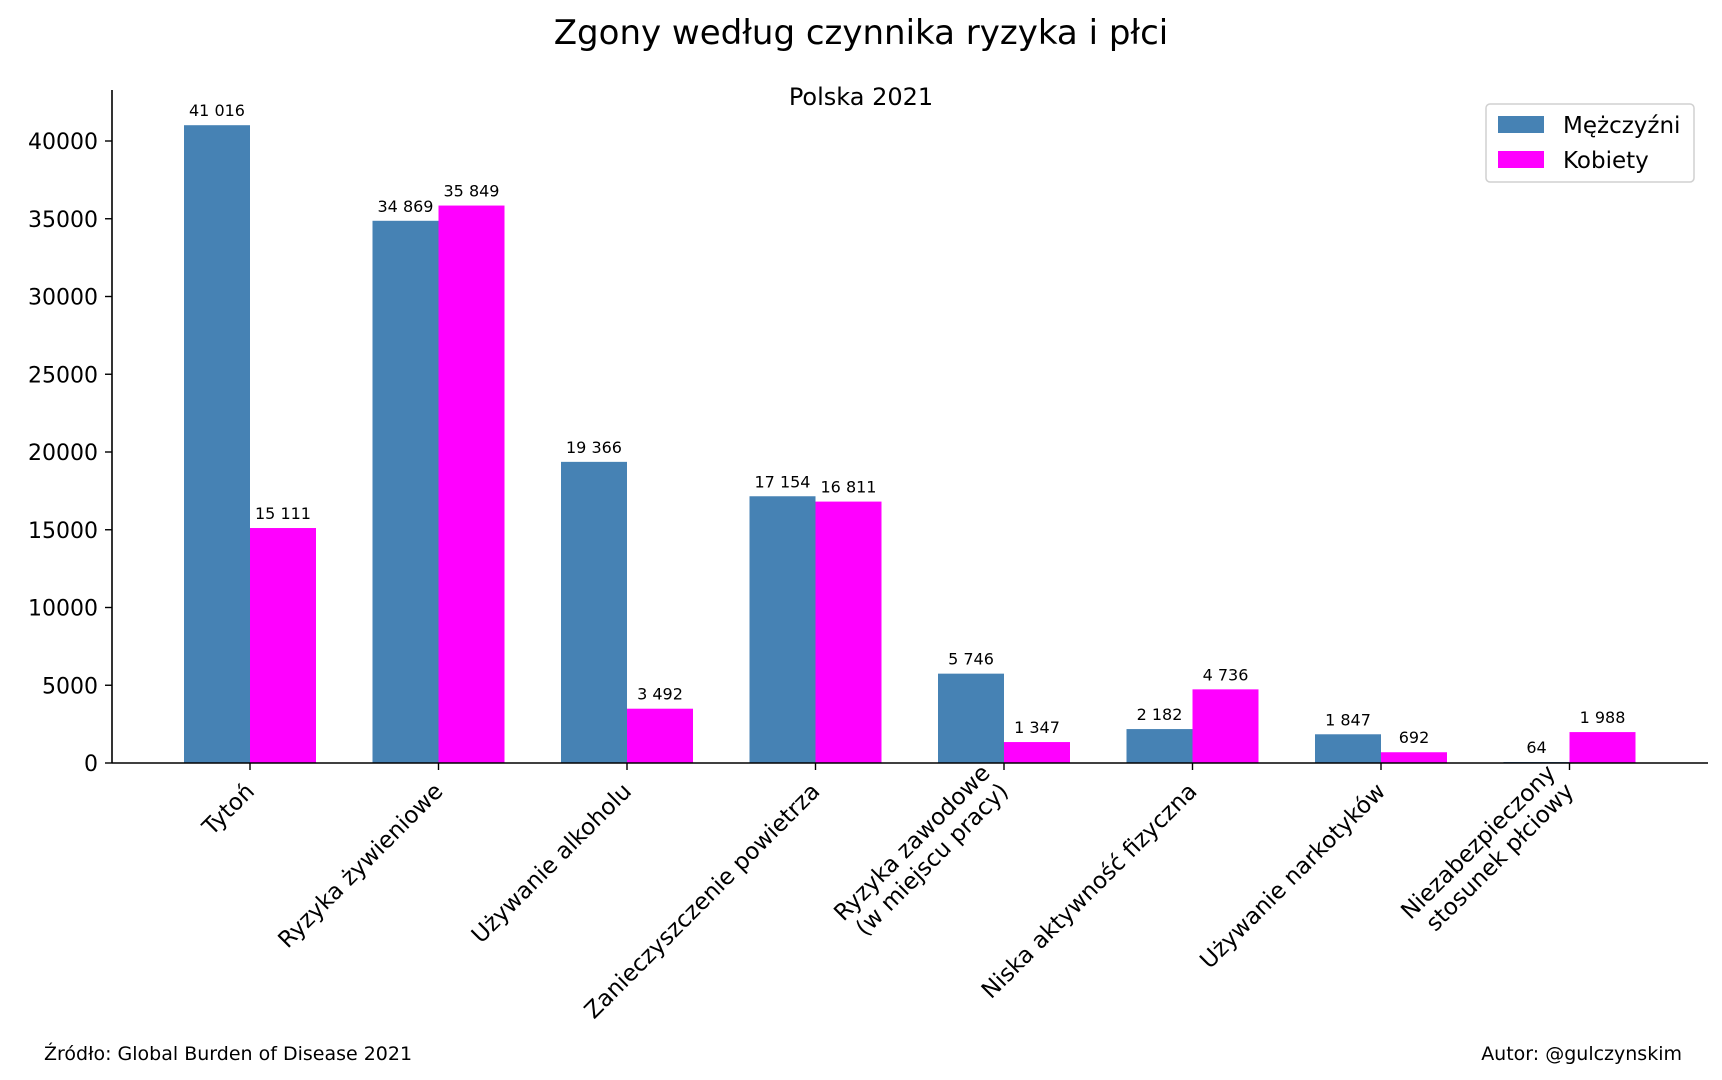 This screenshot has width=1722, height=1080. Describe the element at coordinates (63, 453) in the screenshot. I see `y-tick-label: 20000` at that location.